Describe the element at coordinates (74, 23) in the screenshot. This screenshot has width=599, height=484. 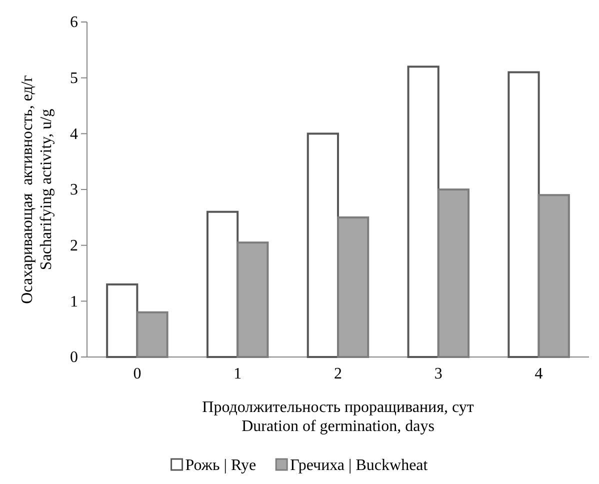
I see `y-tick-label: 6` at that location.